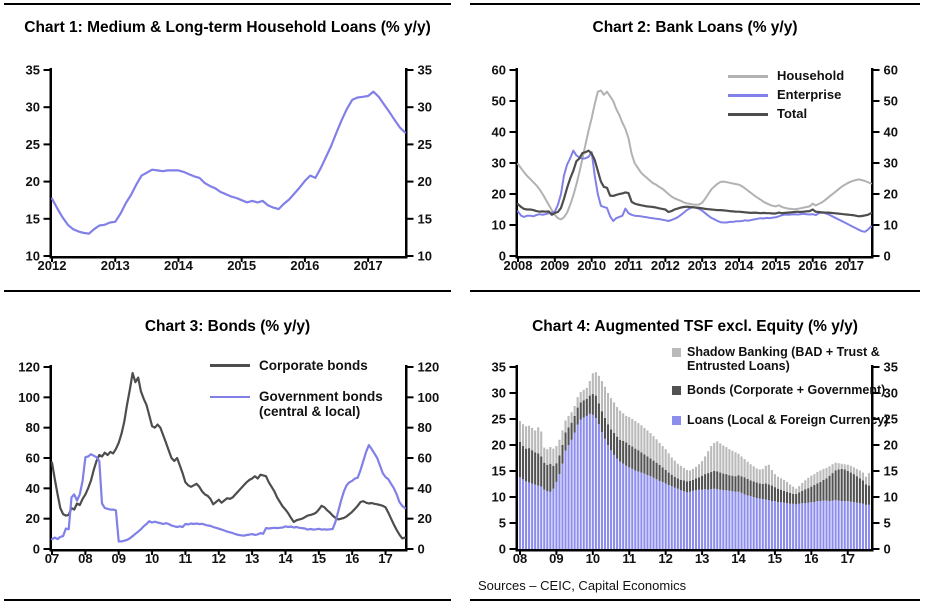 The image size is (925, 611). Describe the element at coordinates (582, 585) in the screenshot. I see `sources-note: Sources – CEIC, Capital Economics` at that location.